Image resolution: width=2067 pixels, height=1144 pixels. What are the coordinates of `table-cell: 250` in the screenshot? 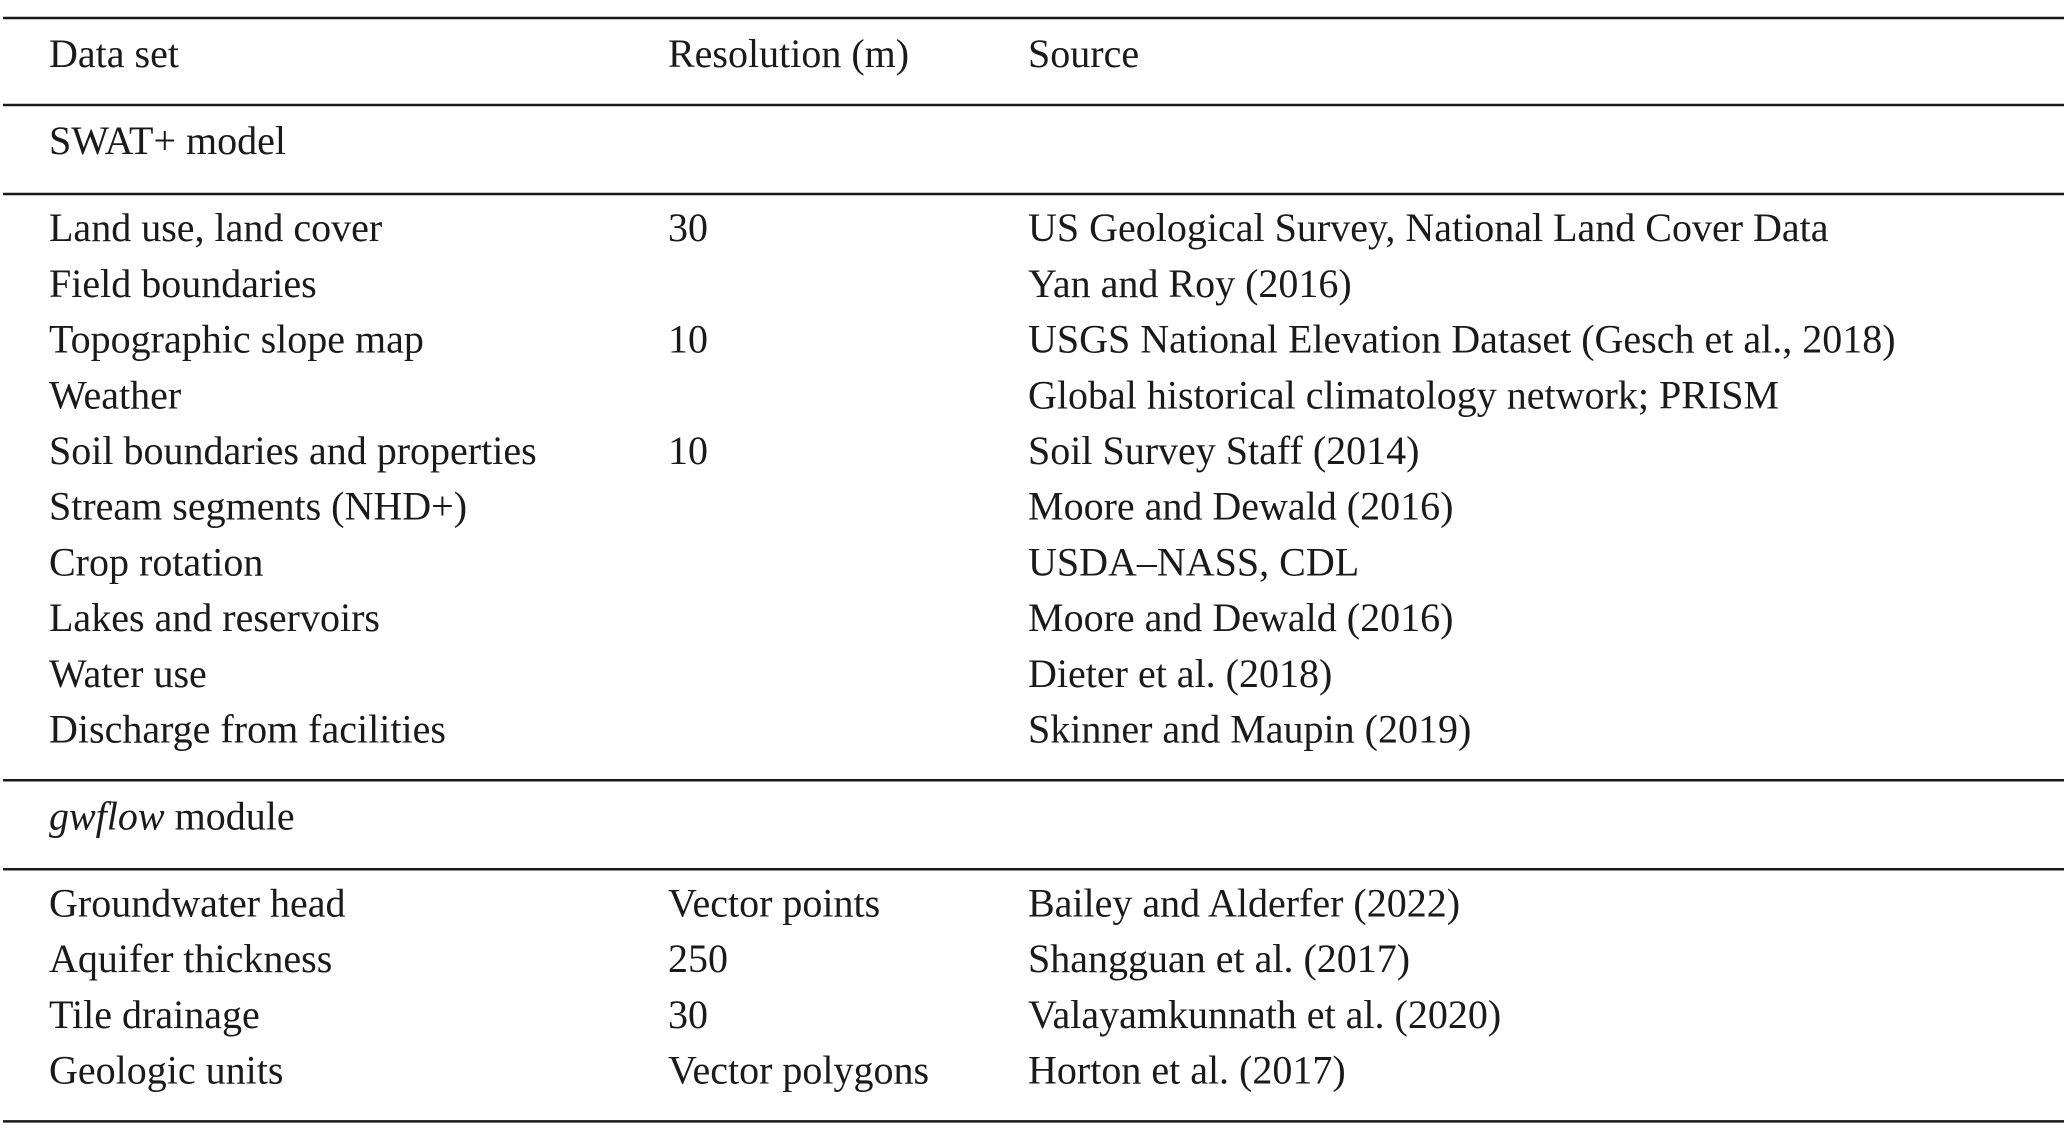 It's located at (698, 958).